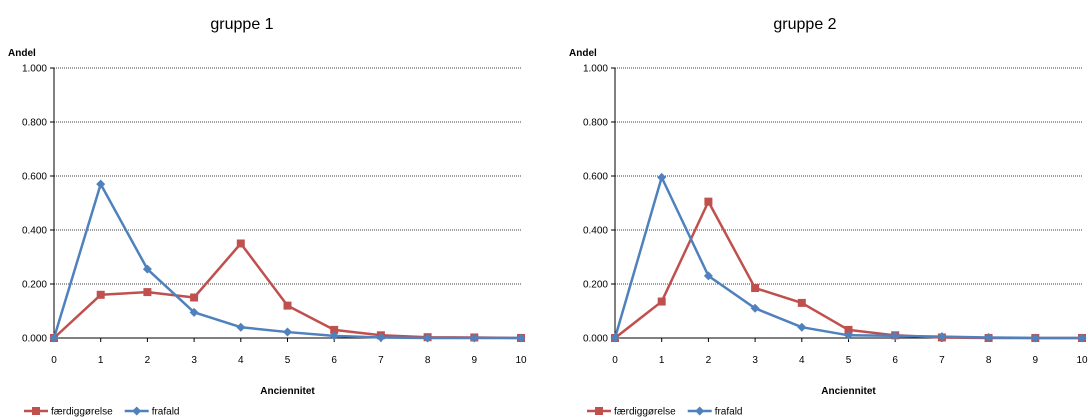  Describe the element at coordinates (241, 24) in the screenshot. I see `chart-title: gruppe 1` at that location.